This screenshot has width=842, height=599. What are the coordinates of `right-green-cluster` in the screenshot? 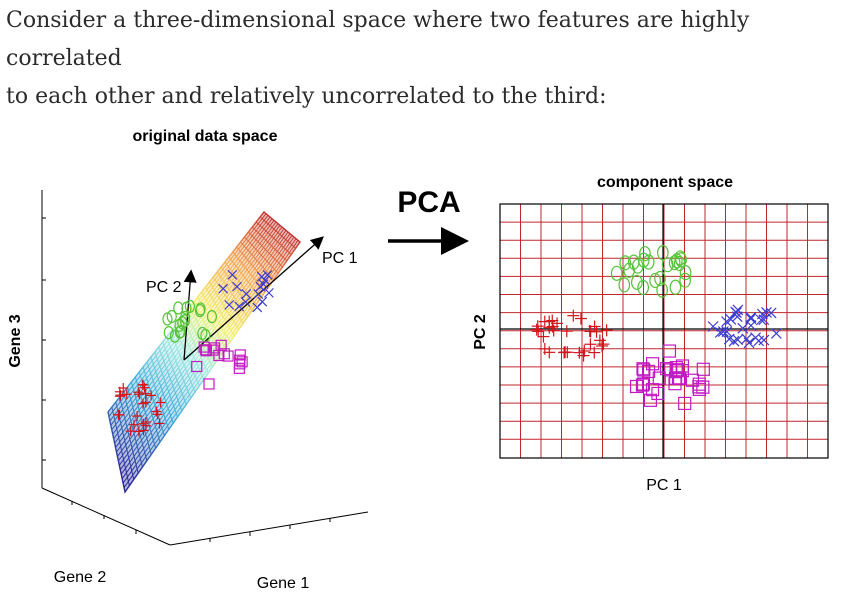 It's located at (651, 271).